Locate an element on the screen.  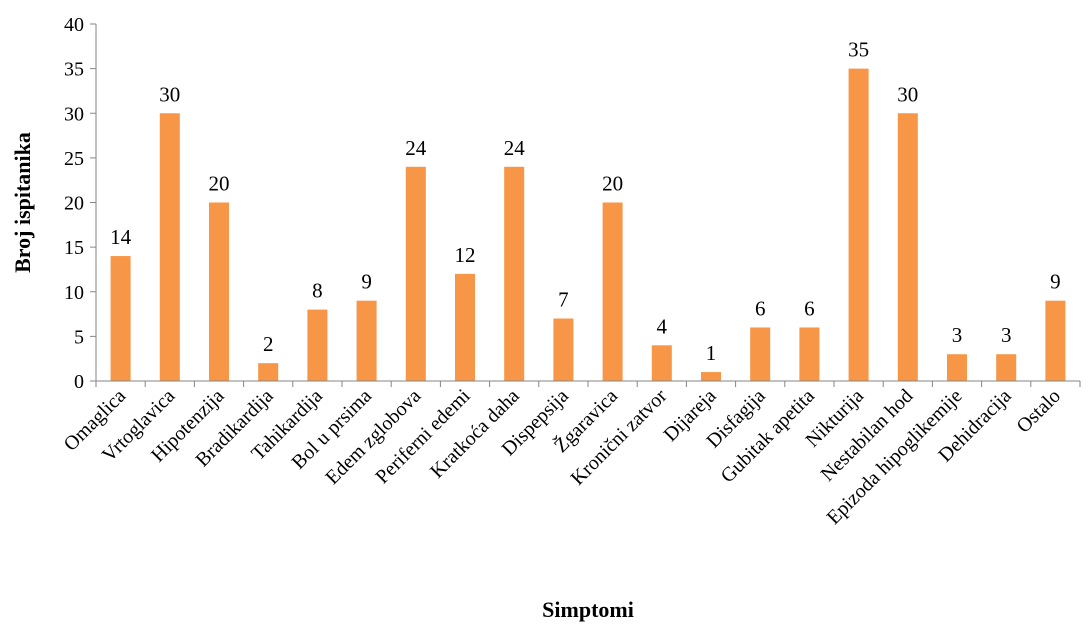
data-label: 8 is located at coordinates (317, 291).